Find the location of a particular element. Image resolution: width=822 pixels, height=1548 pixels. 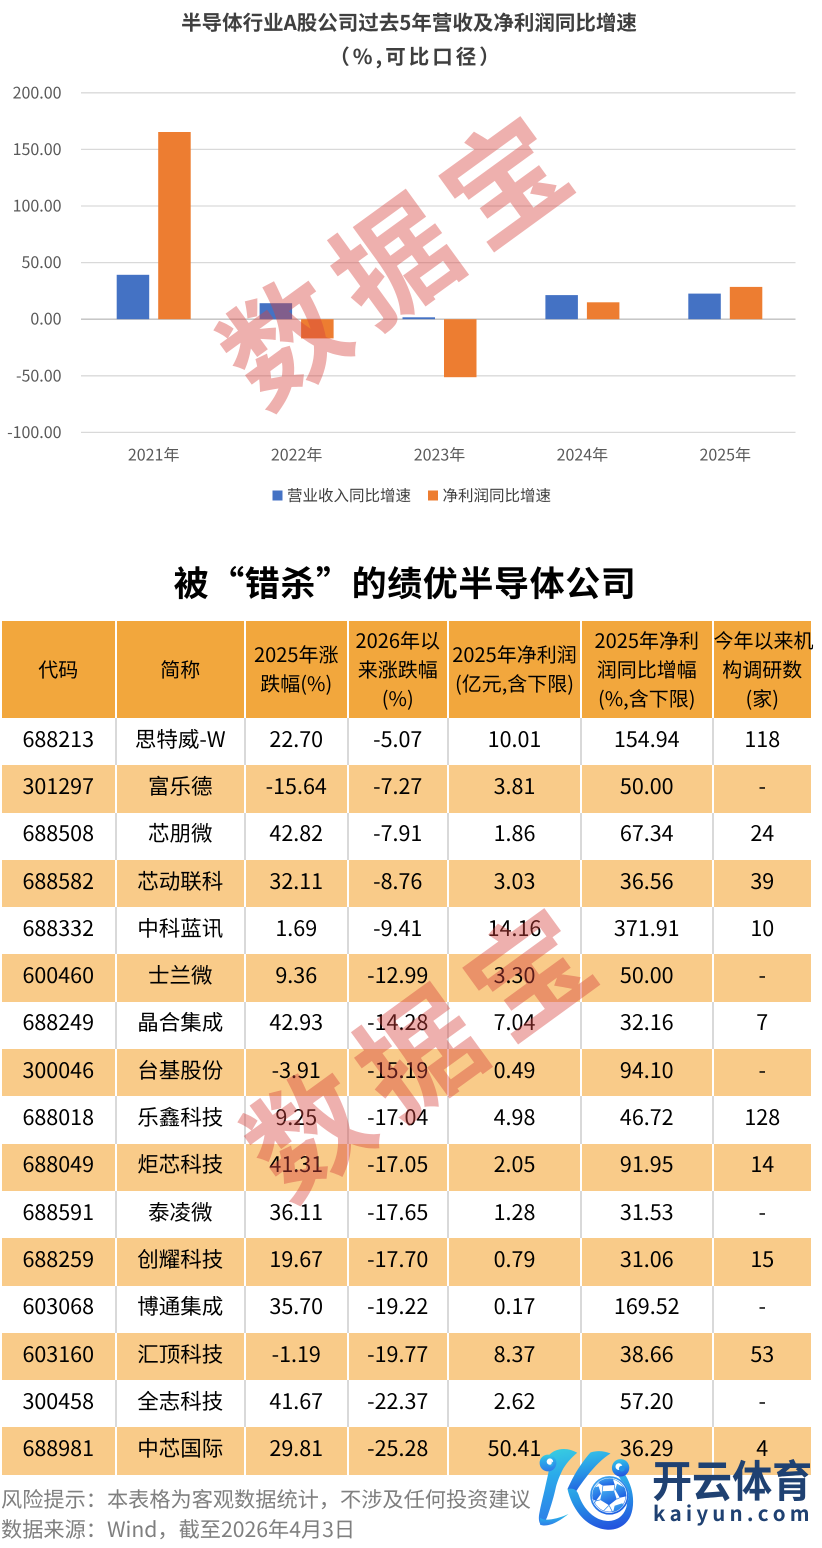

svg-text: 200.00 is located at coordinates (37, 91).